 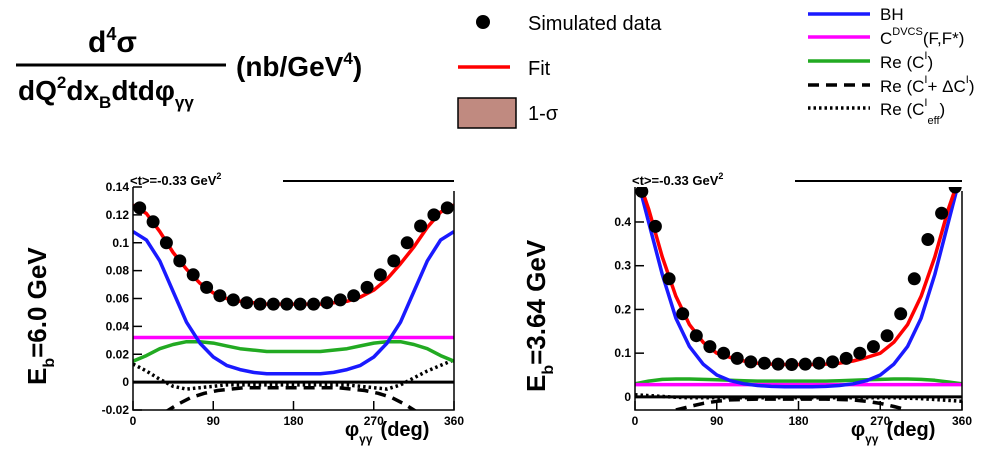 What do you see at coordinates (116, 410) in the screenshot?
I see `y-tick-label: -0.02` at bounding box center [116, 410].